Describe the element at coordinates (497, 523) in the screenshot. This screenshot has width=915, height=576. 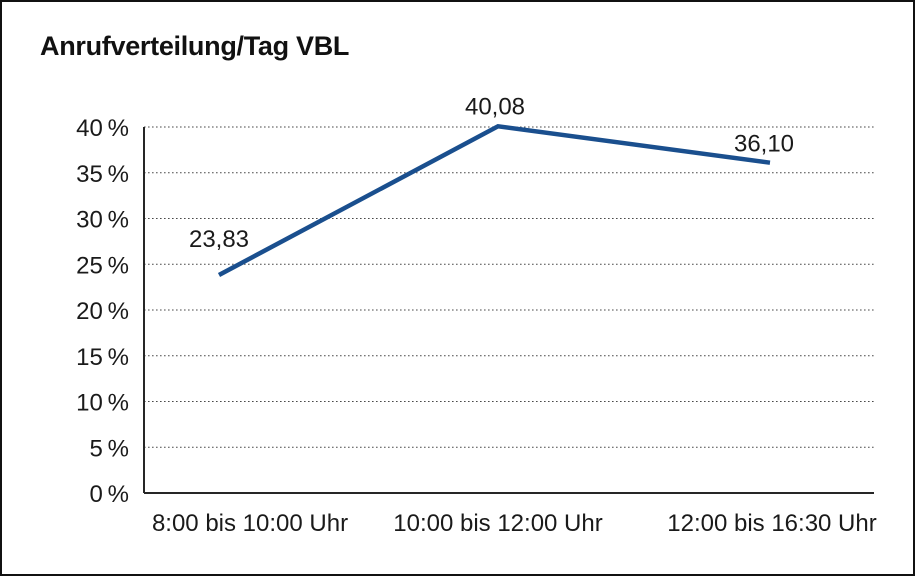
I see `x-tick-label: 10:00 bis 12:00 Uhr` at that location.